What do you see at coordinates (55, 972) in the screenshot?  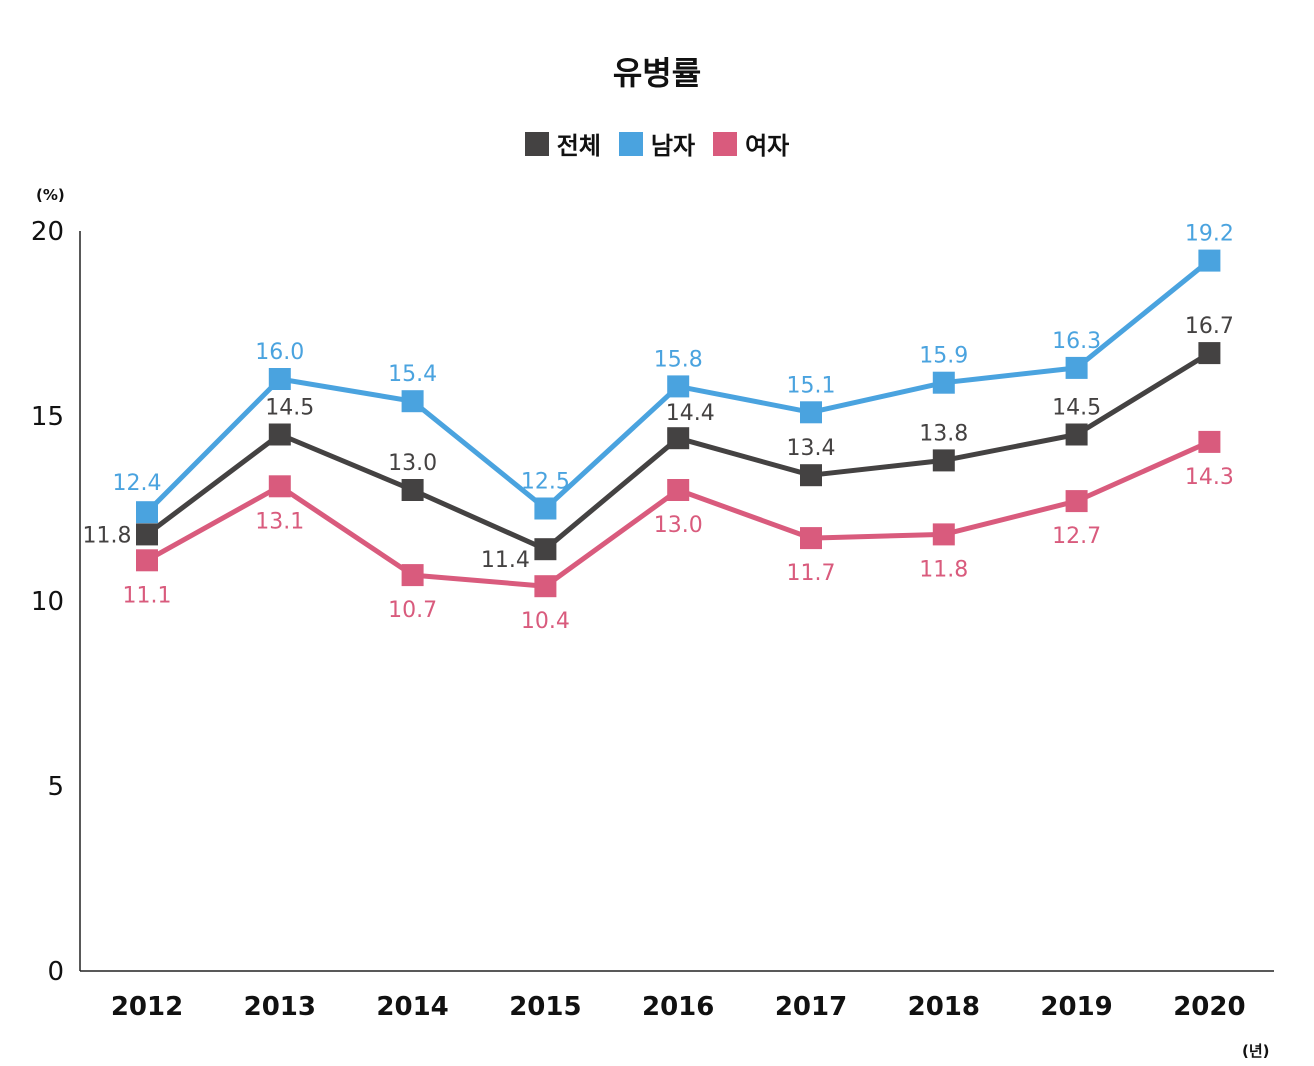 I see `y-tick-label: 0` at bounding box center [55, 972].